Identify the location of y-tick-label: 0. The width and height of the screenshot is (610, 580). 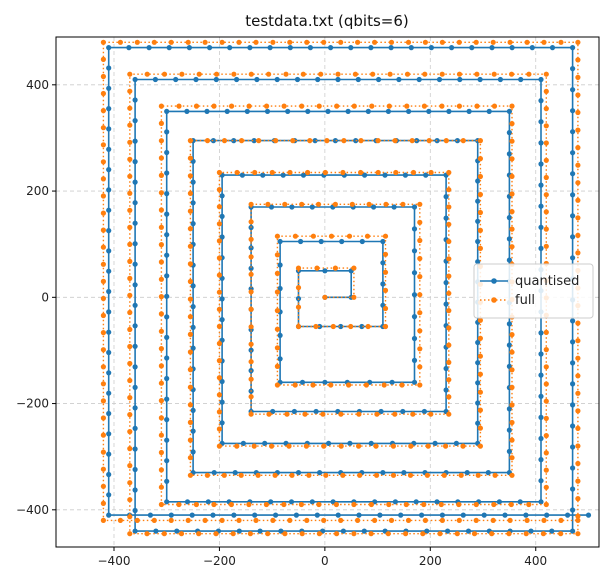
(45, 297).